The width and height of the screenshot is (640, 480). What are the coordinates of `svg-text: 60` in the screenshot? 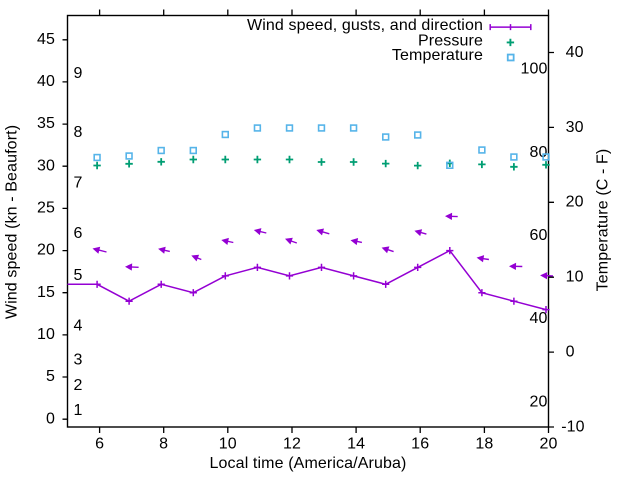 It's located at (538, 235).